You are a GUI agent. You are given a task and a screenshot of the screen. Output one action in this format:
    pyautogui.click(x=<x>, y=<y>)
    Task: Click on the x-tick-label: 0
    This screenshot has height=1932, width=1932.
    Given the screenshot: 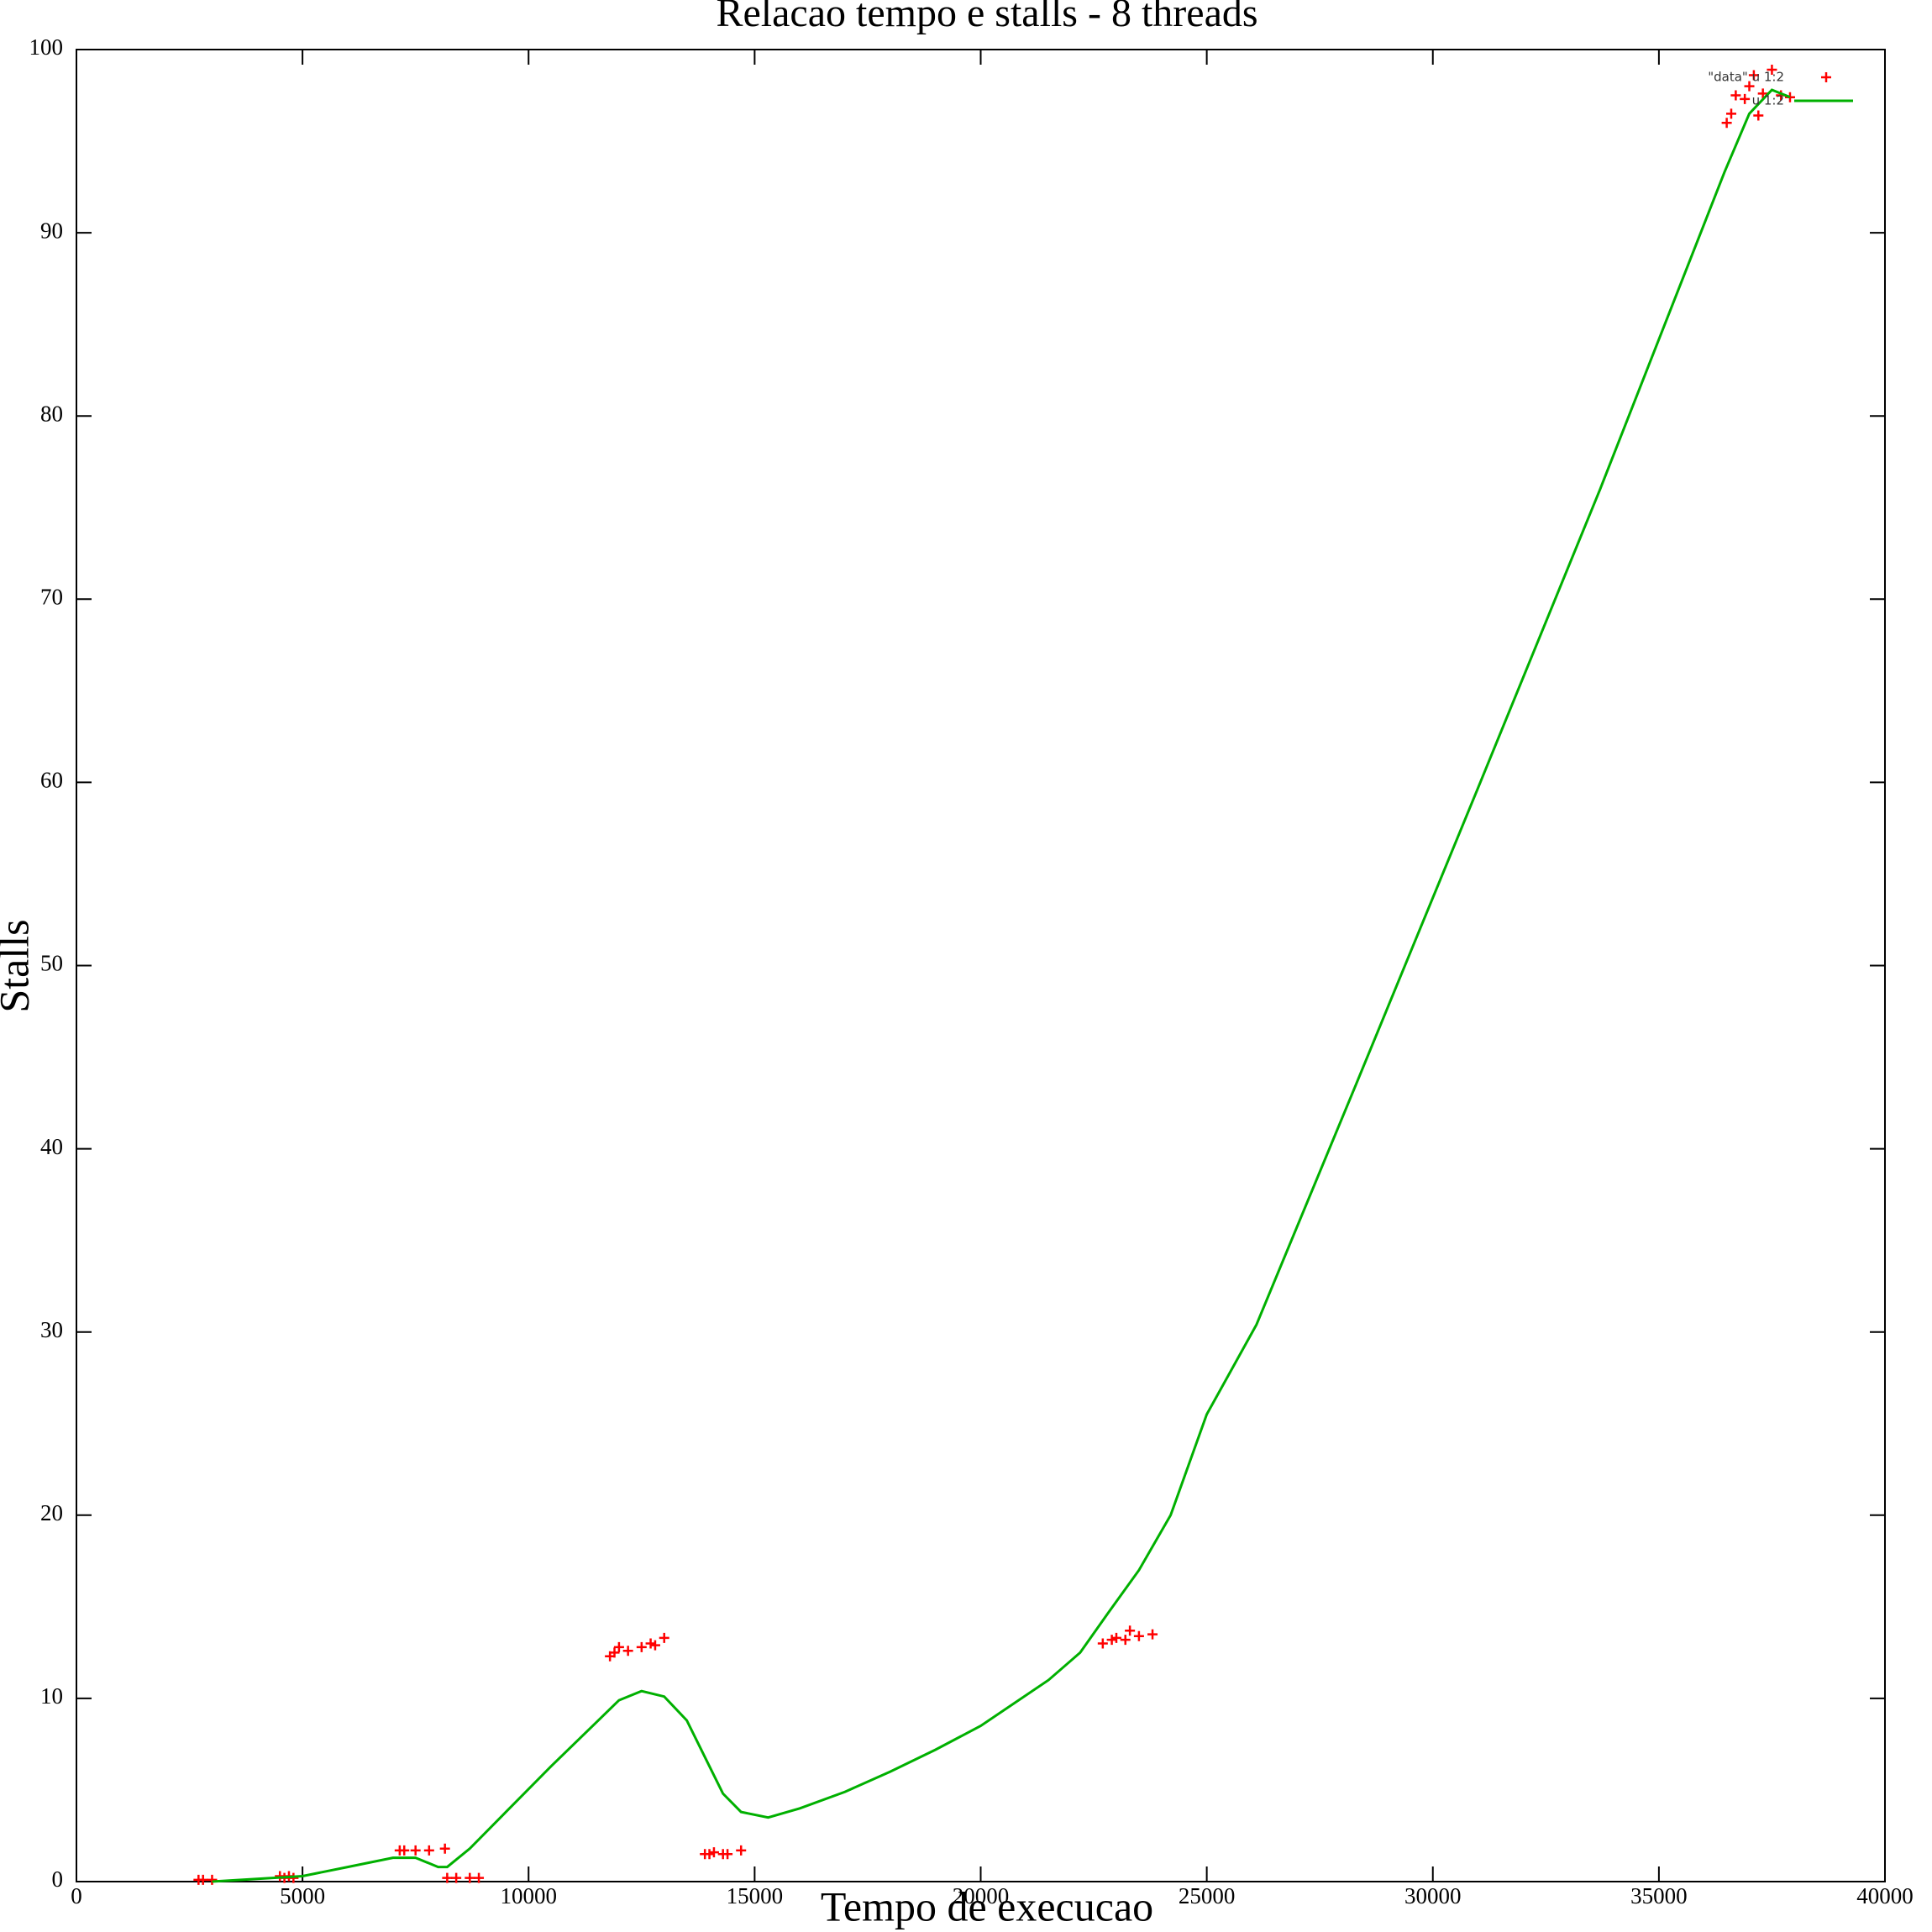 What is the action you would take?
    pyautogui.click(x=76, y=1895)
    